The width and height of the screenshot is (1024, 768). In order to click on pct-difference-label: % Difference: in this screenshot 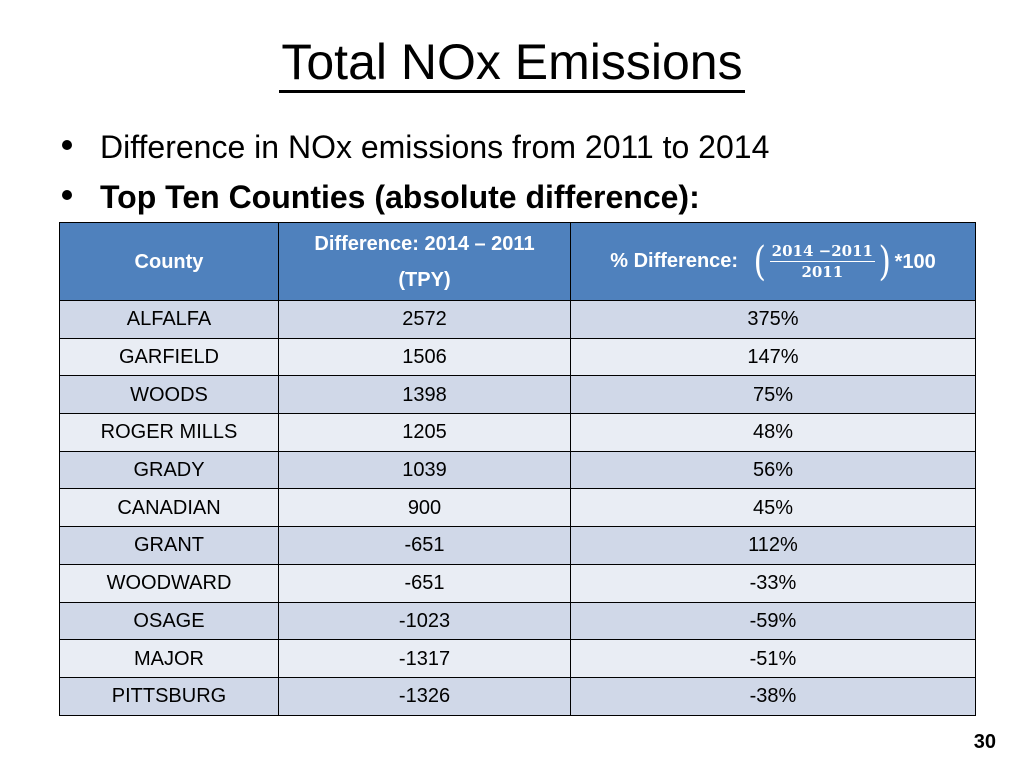, I will do `click(674, 260)`.